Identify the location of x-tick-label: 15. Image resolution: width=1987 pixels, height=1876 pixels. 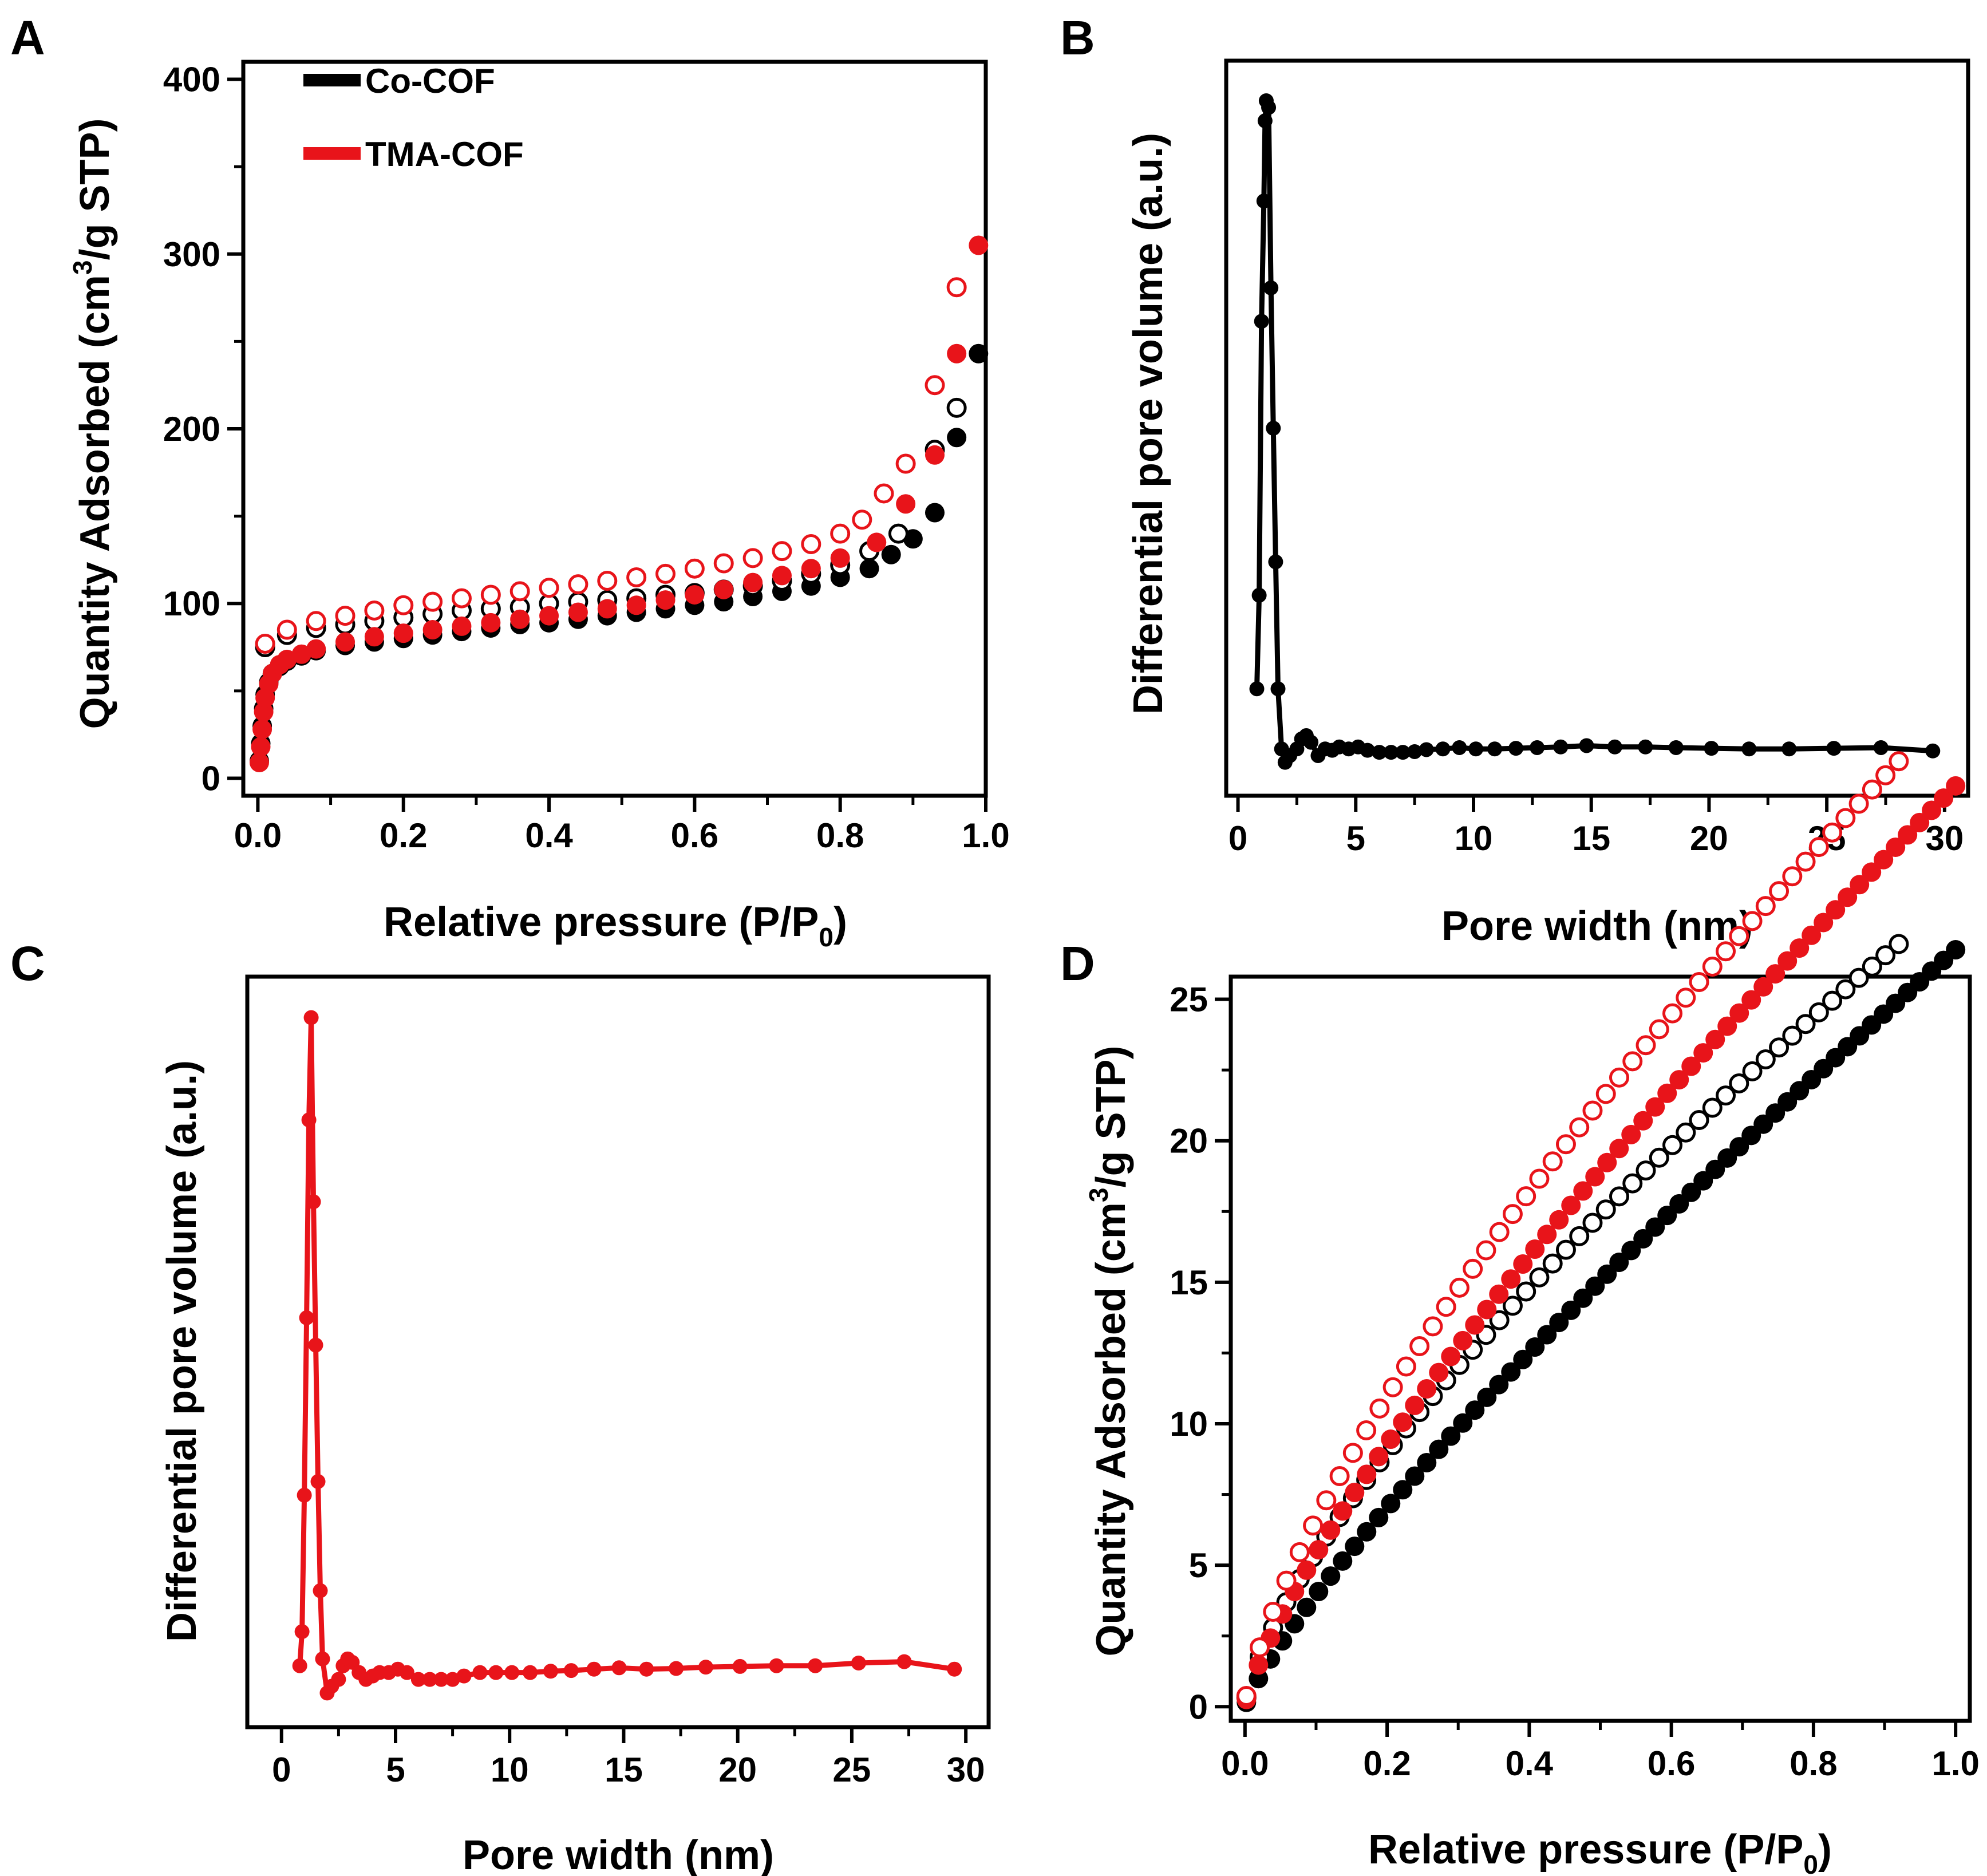
(624, 1770).